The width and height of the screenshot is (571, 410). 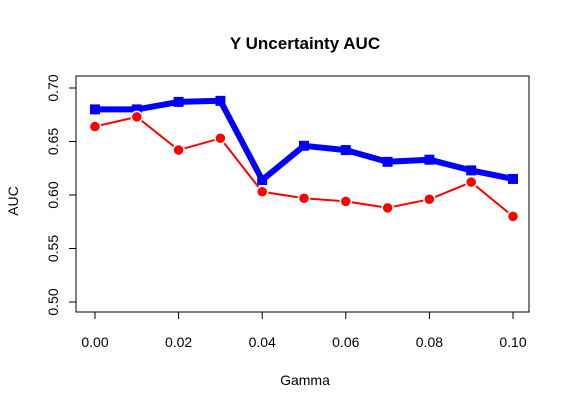 I want to click on x-tick-label: 0.04, so click(x=262, y=342).